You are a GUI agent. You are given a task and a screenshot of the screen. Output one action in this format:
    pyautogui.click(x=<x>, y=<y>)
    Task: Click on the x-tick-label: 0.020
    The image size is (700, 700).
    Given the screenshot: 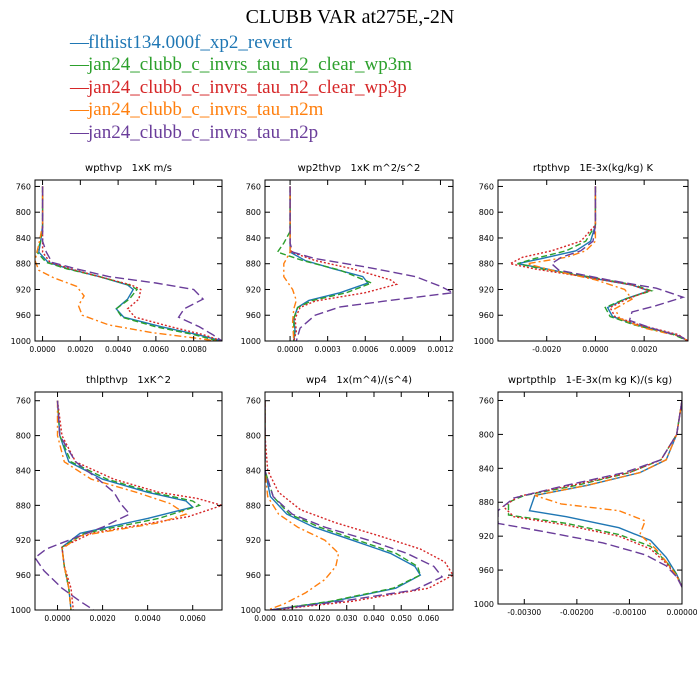 What is the action you would take?
    pyautogui.click(x=320, y=618)
    